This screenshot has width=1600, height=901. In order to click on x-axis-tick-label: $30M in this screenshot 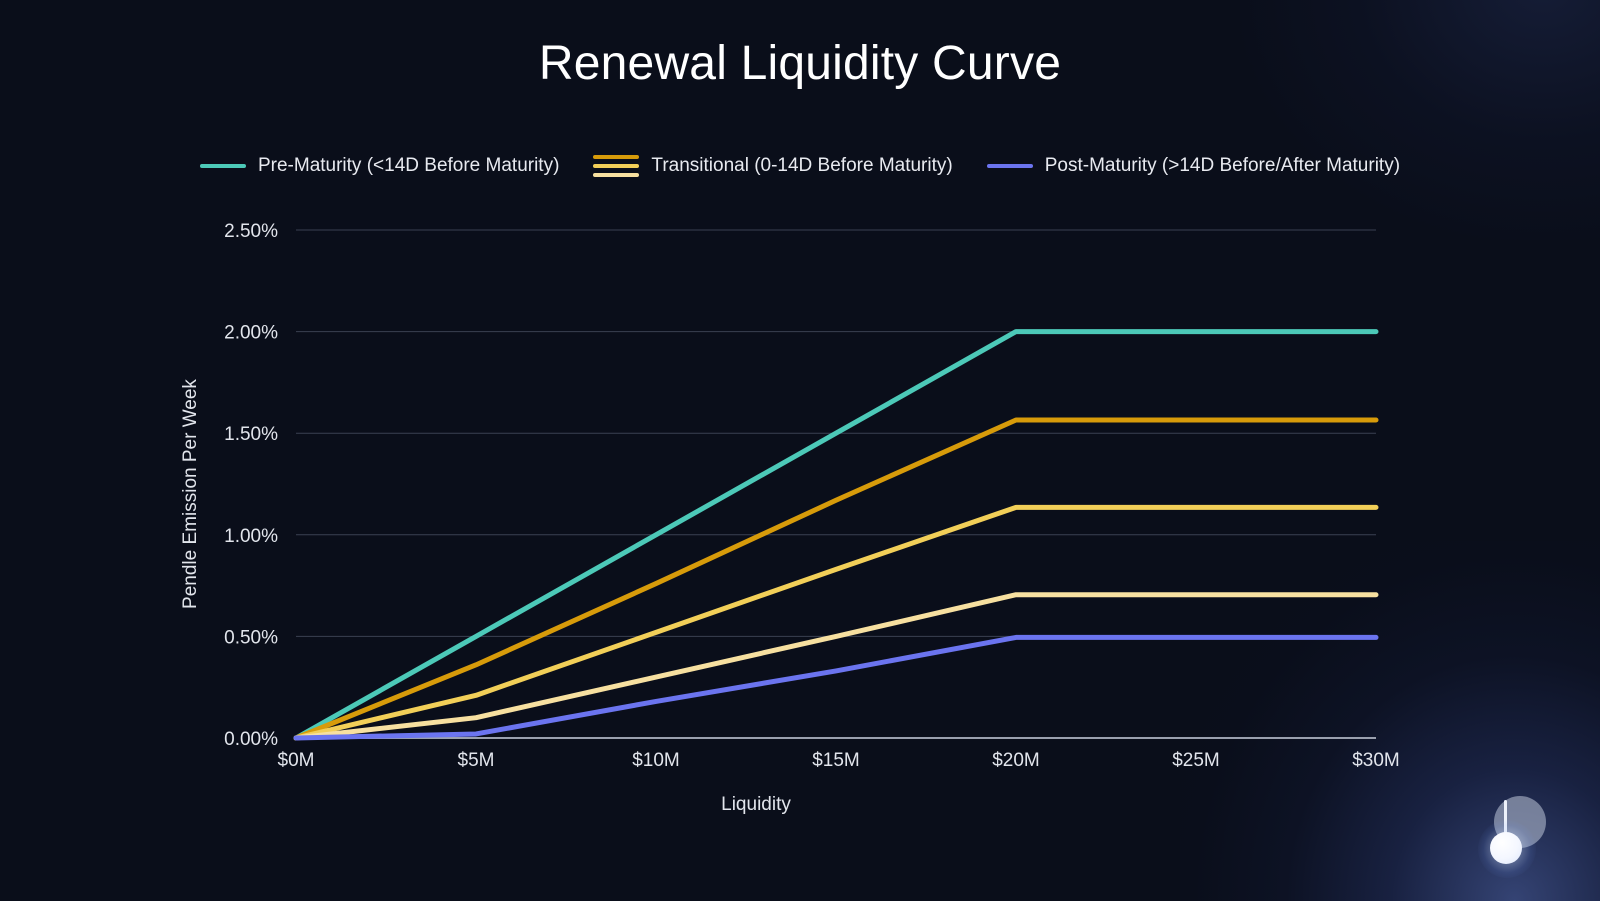, I will do `click(1376, 760)`.